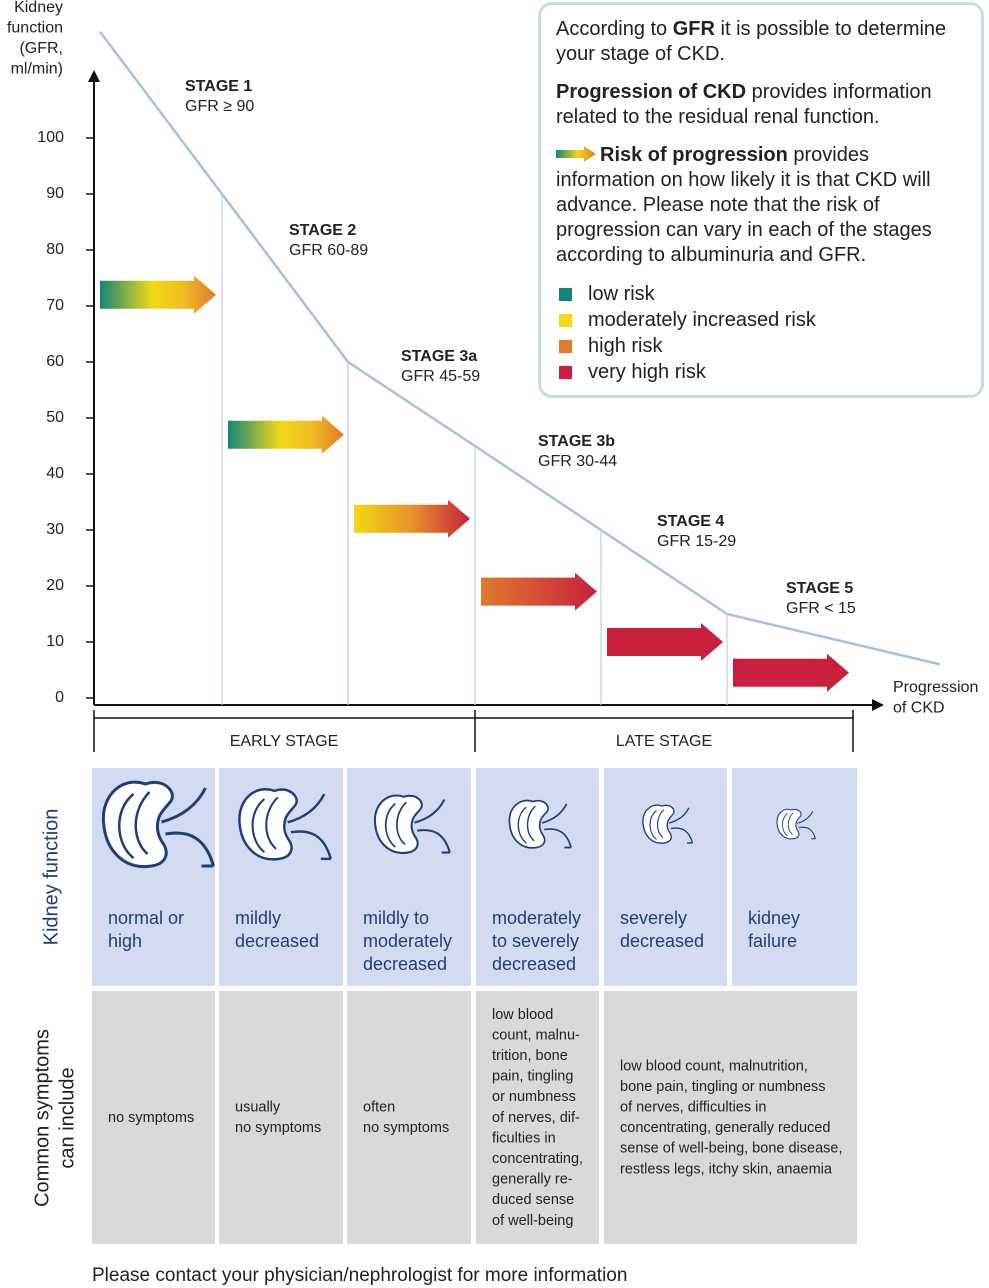  Describe the element at coordinates (125, 941) in the screenshot. I see `function-label: high` at that location.